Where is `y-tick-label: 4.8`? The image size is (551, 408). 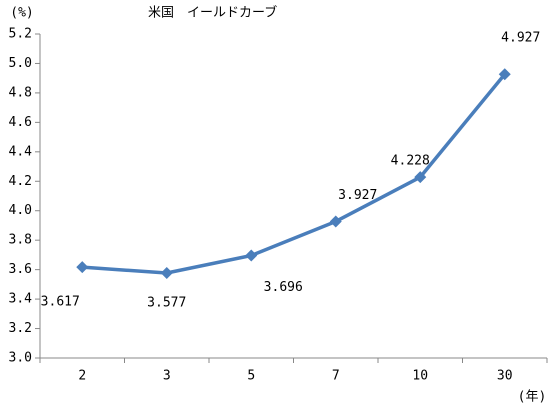
y-tick-label: 4.8 is located at coordinates (20, 92).